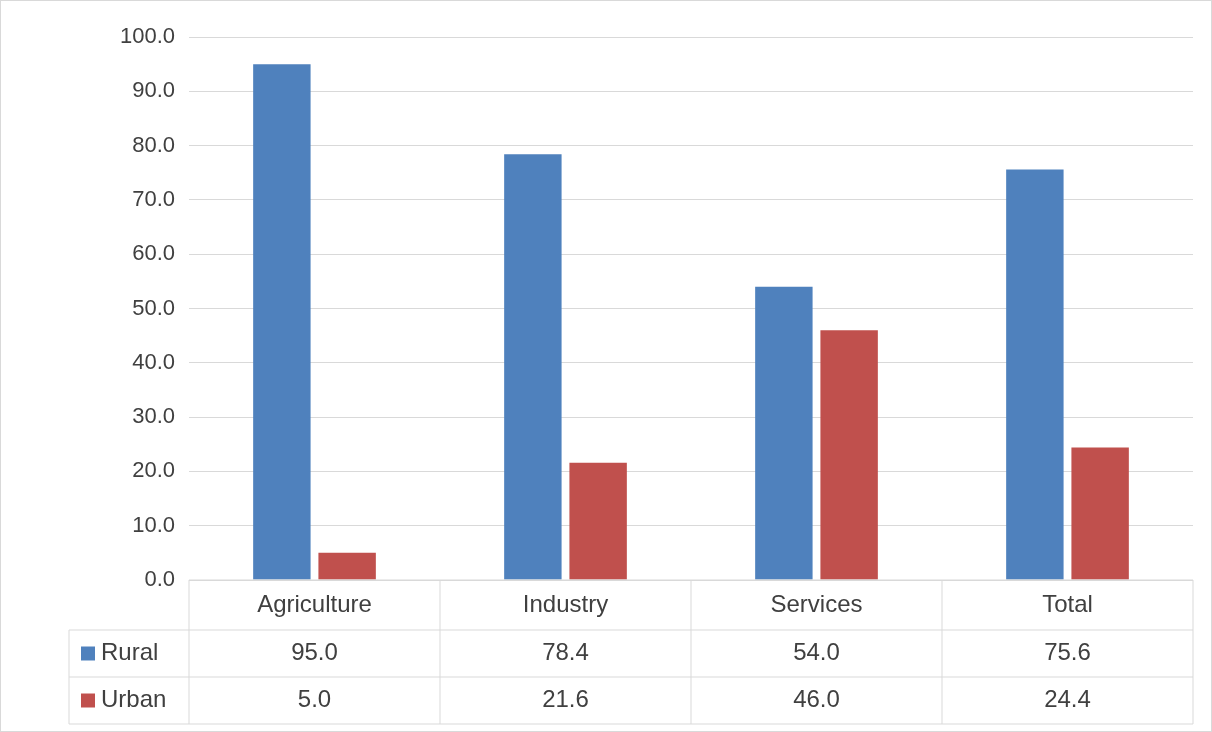  Describe the element at coordinates (130, 652) in the screenshot. I see `legend-label: Rural` at that location.